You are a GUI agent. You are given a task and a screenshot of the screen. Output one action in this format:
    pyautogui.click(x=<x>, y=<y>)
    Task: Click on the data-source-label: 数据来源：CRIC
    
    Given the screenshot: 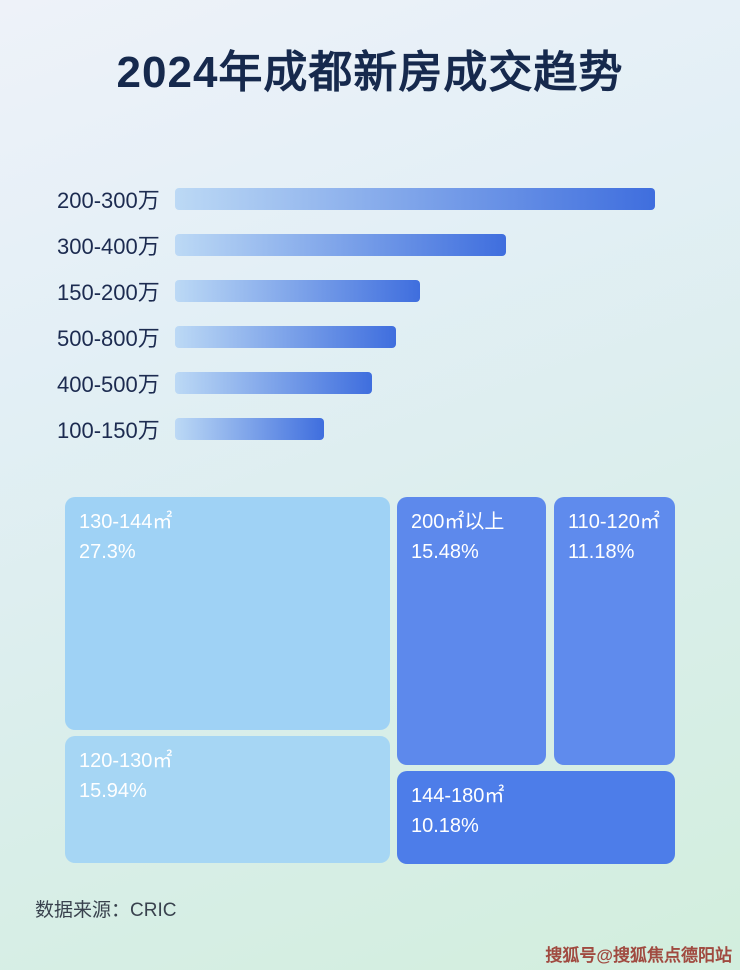 What is the action you would take?
    pyautogui.click(x=106, y=910)
    